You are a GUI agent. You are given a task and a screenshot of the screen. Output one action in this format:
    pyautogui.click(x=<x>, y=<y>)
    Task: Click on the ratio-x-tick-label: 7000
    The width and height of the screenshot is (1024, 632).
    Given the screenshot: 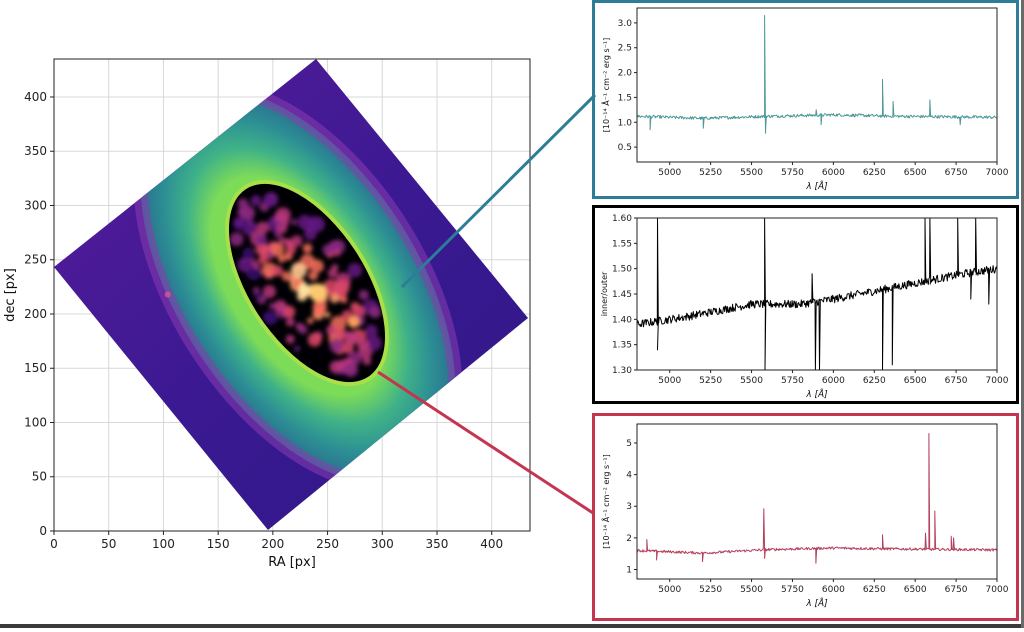 What is the action you would take?
    pyautogui.click(x=997, y=381)
    